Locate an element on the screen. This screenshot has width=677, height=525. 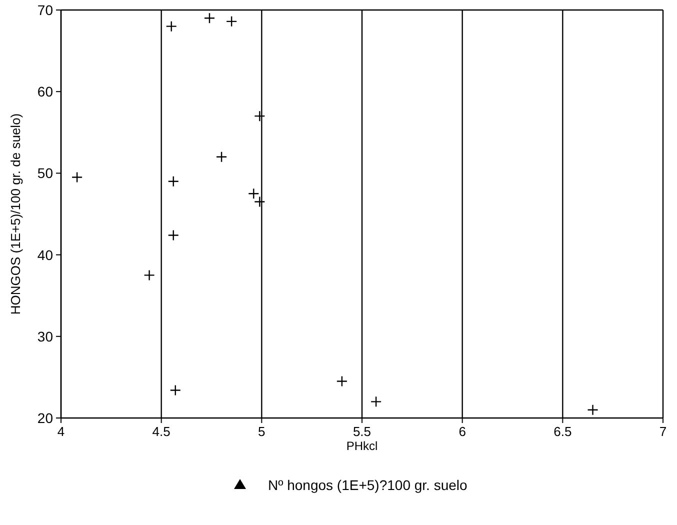
x-tick-label: 4.5 is located at coordinates (161, 431).